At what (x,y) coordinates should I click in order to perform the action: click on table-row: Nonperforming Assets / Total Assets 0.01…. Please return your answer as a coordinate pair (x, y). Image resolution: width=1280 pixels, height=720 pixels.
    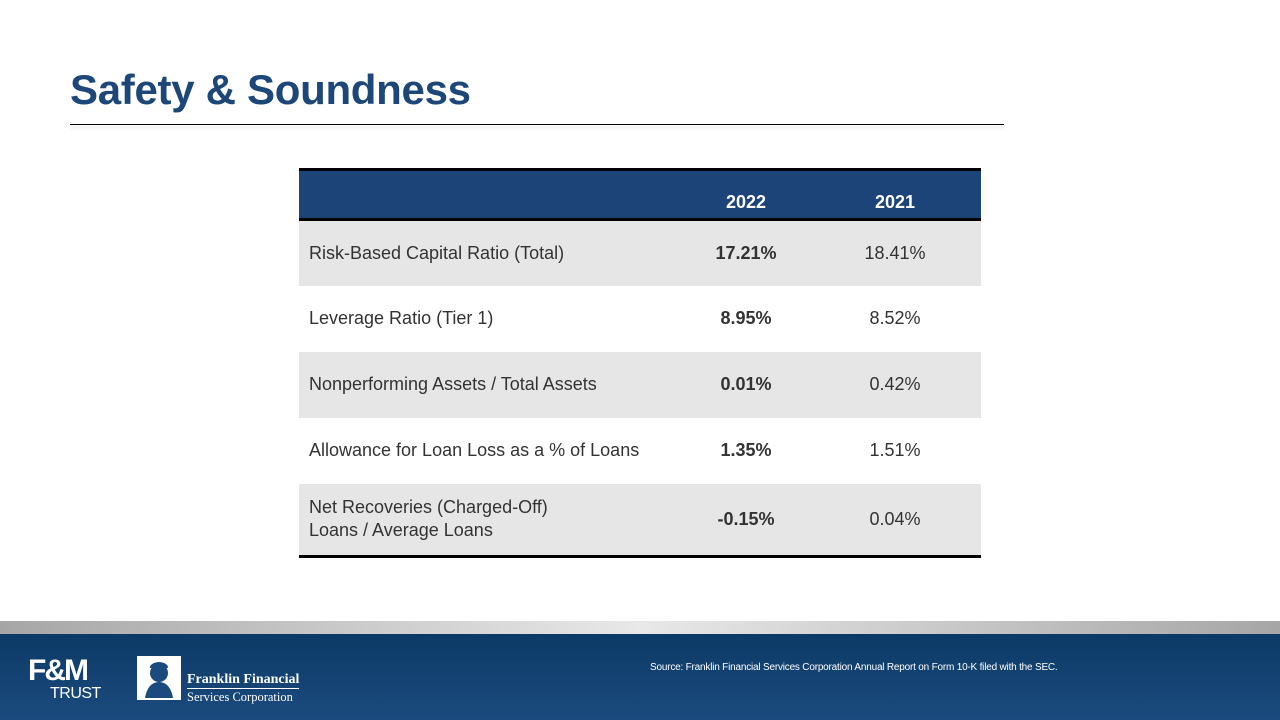
    Looking at the image, I should click on (640, 384).